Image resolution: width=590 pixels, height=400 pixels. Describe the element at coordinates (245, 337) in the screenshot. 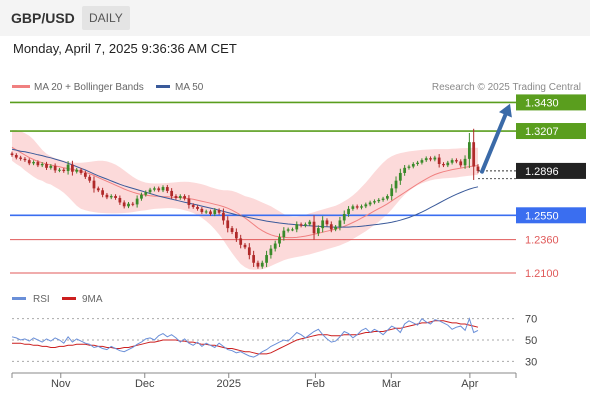

I see `rsi-ma-line` at that location.